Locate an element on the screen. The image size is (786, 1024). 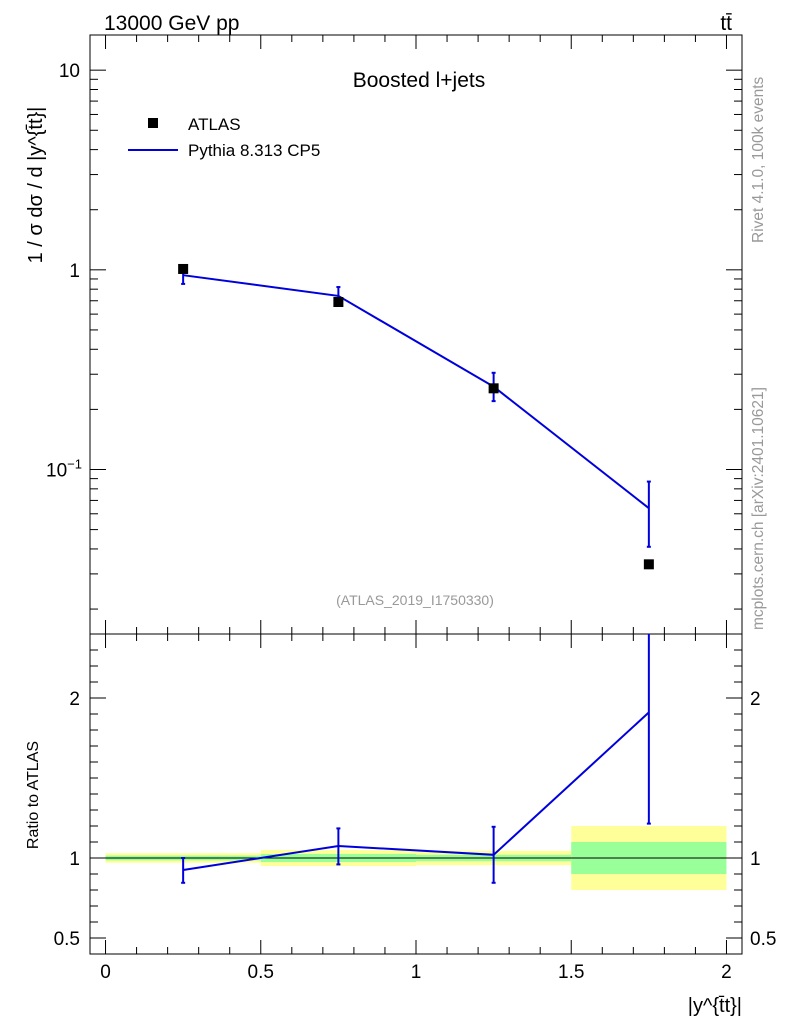
process-label: tt̄ is located at coordinates (726, 23).